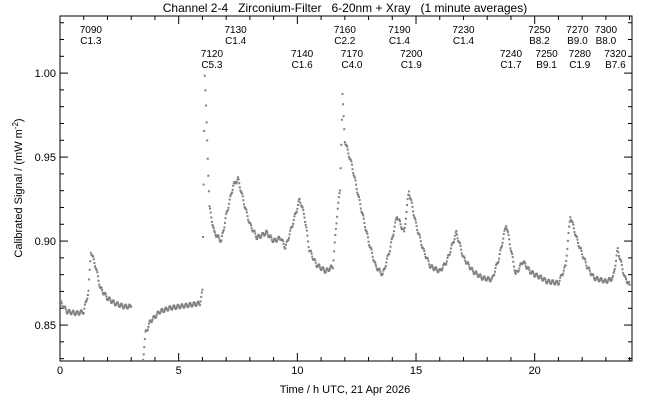  I want to click on flare-class-label: C1.7, so click(511, 65).